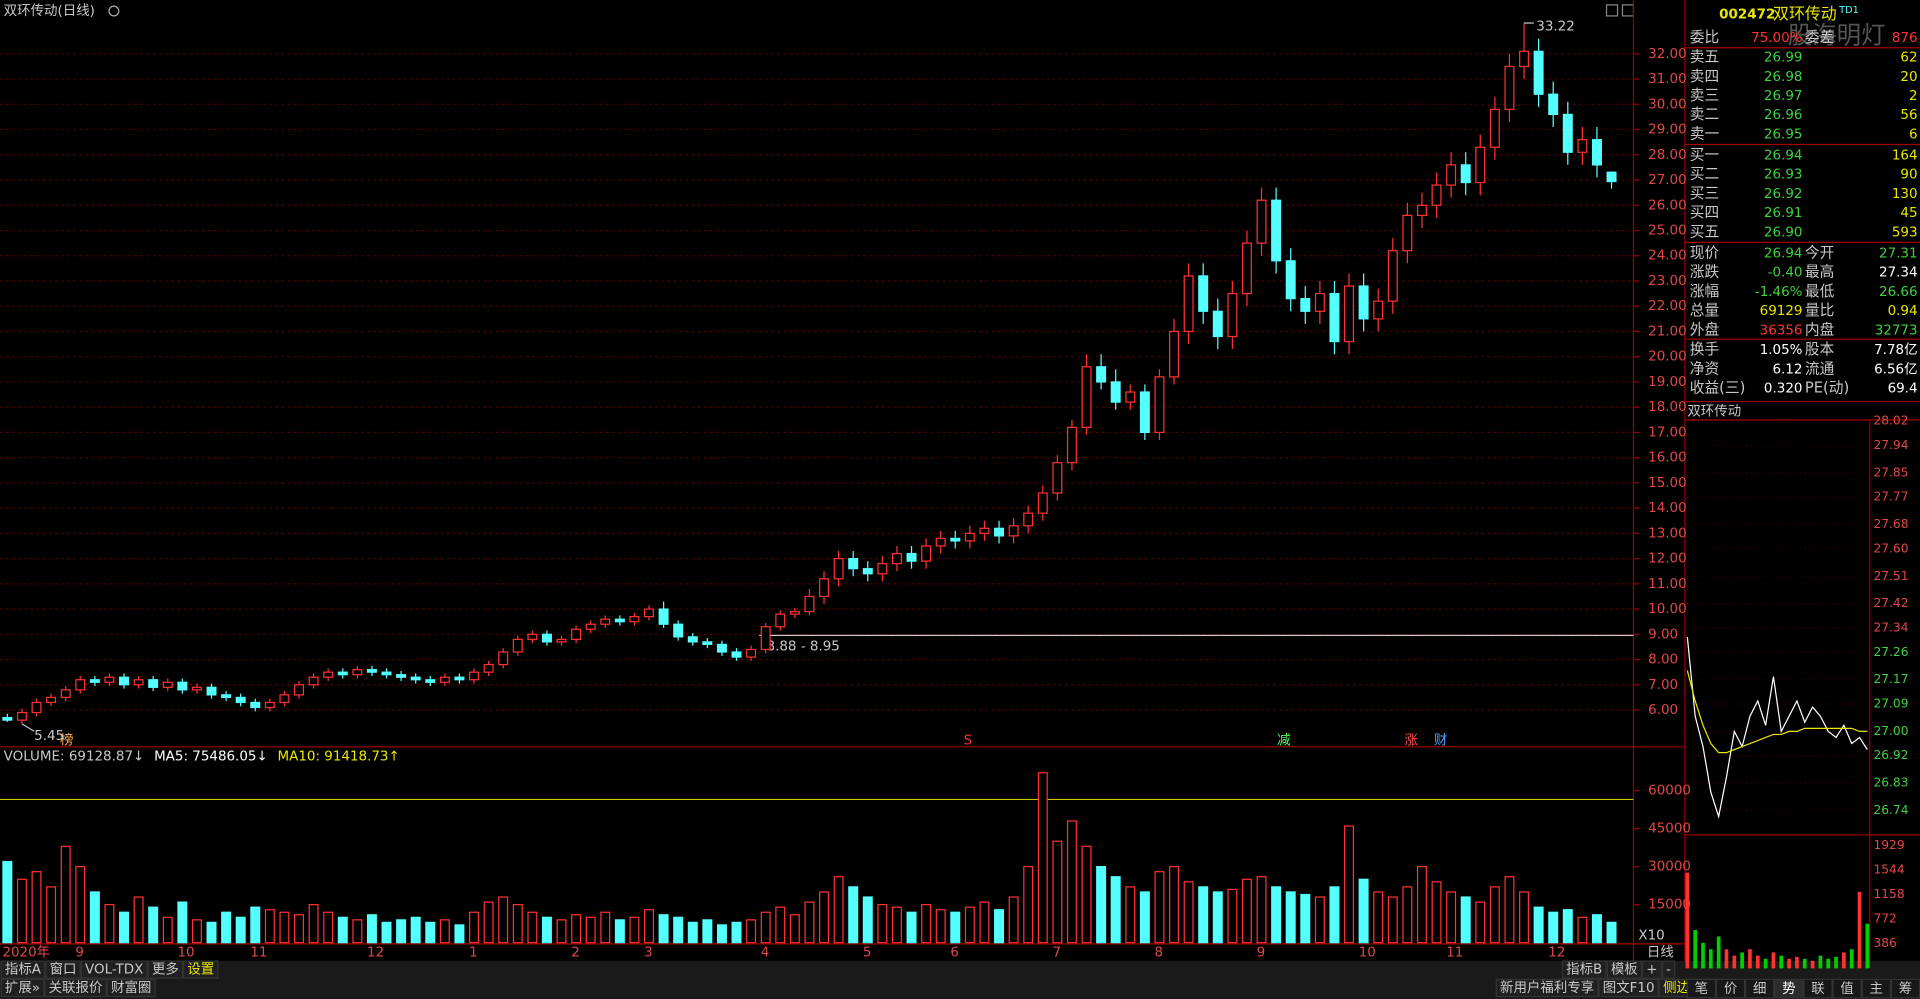  I want to click on toolbar-button: 新用户福利专享, so click(1547, 987).